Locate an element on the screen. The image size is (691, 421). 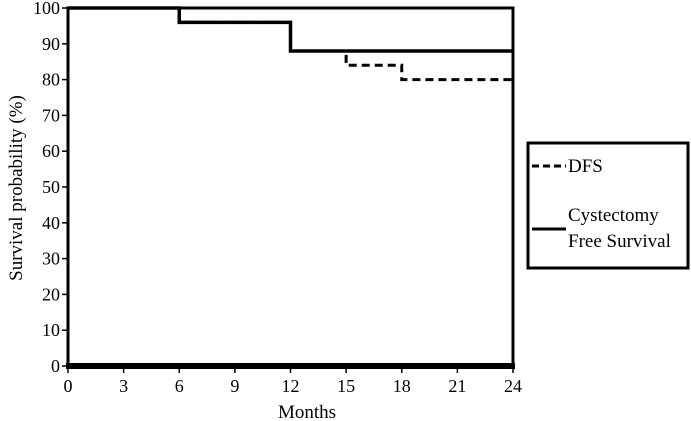
y-tick-label: 10 is located at coordinates (51, 330).